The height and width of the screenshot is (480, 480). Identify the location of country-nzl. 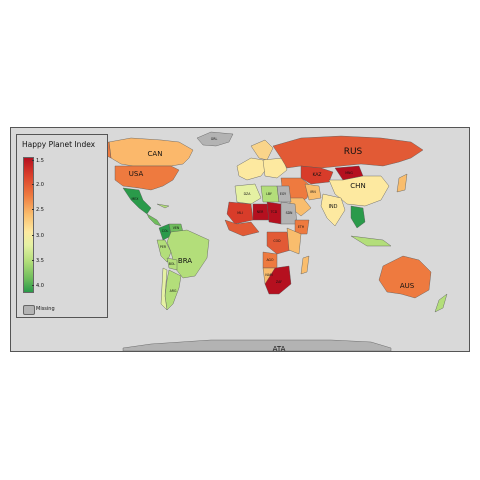
(441, 303).